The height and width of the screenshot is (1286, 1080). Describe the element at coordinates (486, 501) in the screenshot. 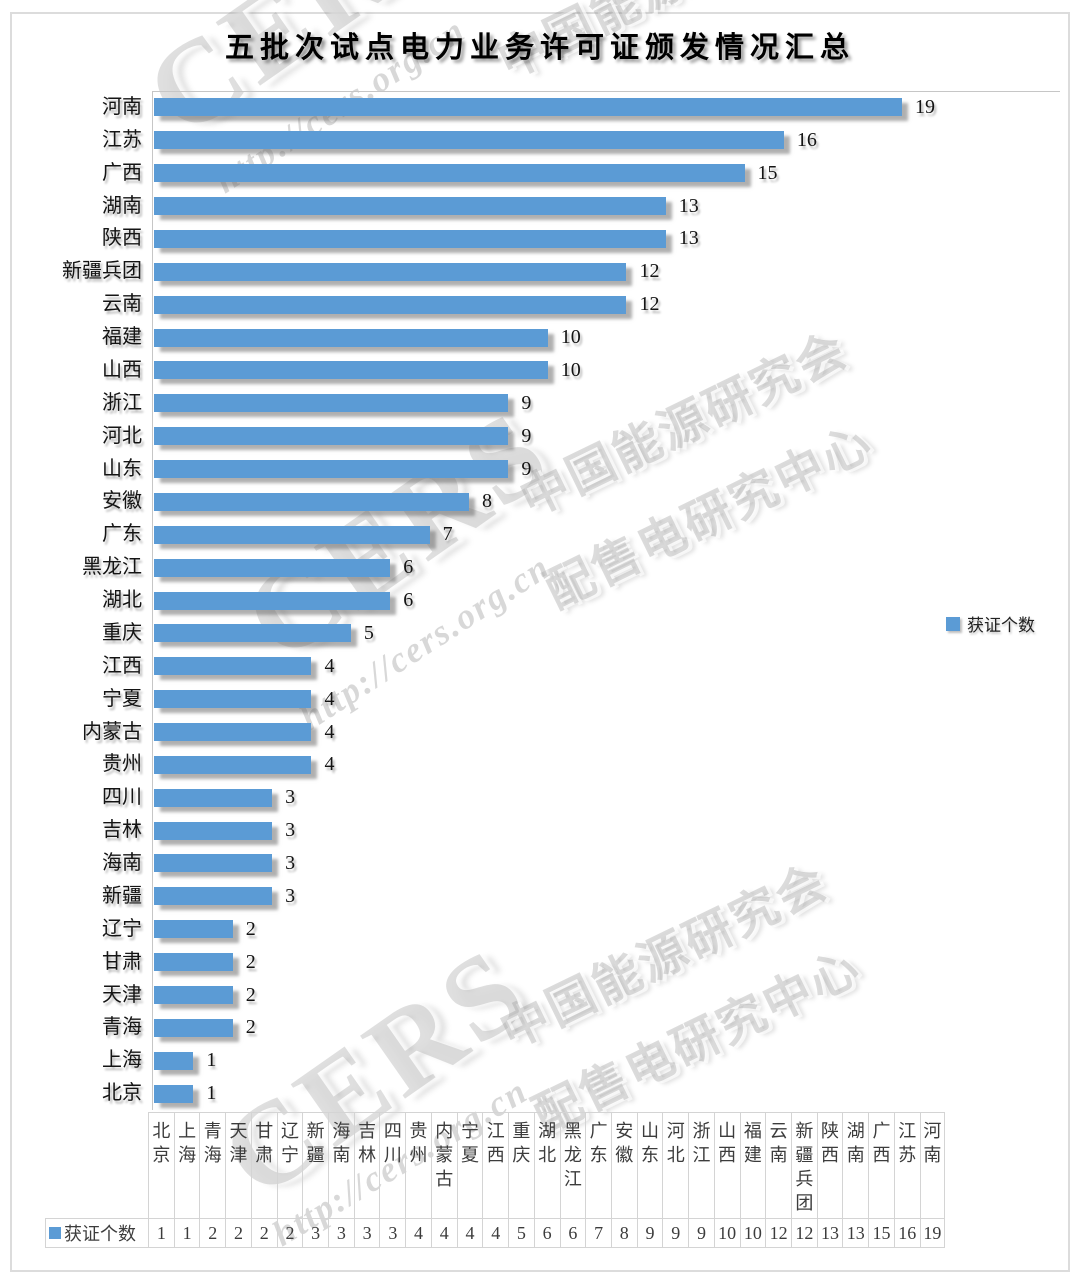

I see `value-label: 8` at that location.